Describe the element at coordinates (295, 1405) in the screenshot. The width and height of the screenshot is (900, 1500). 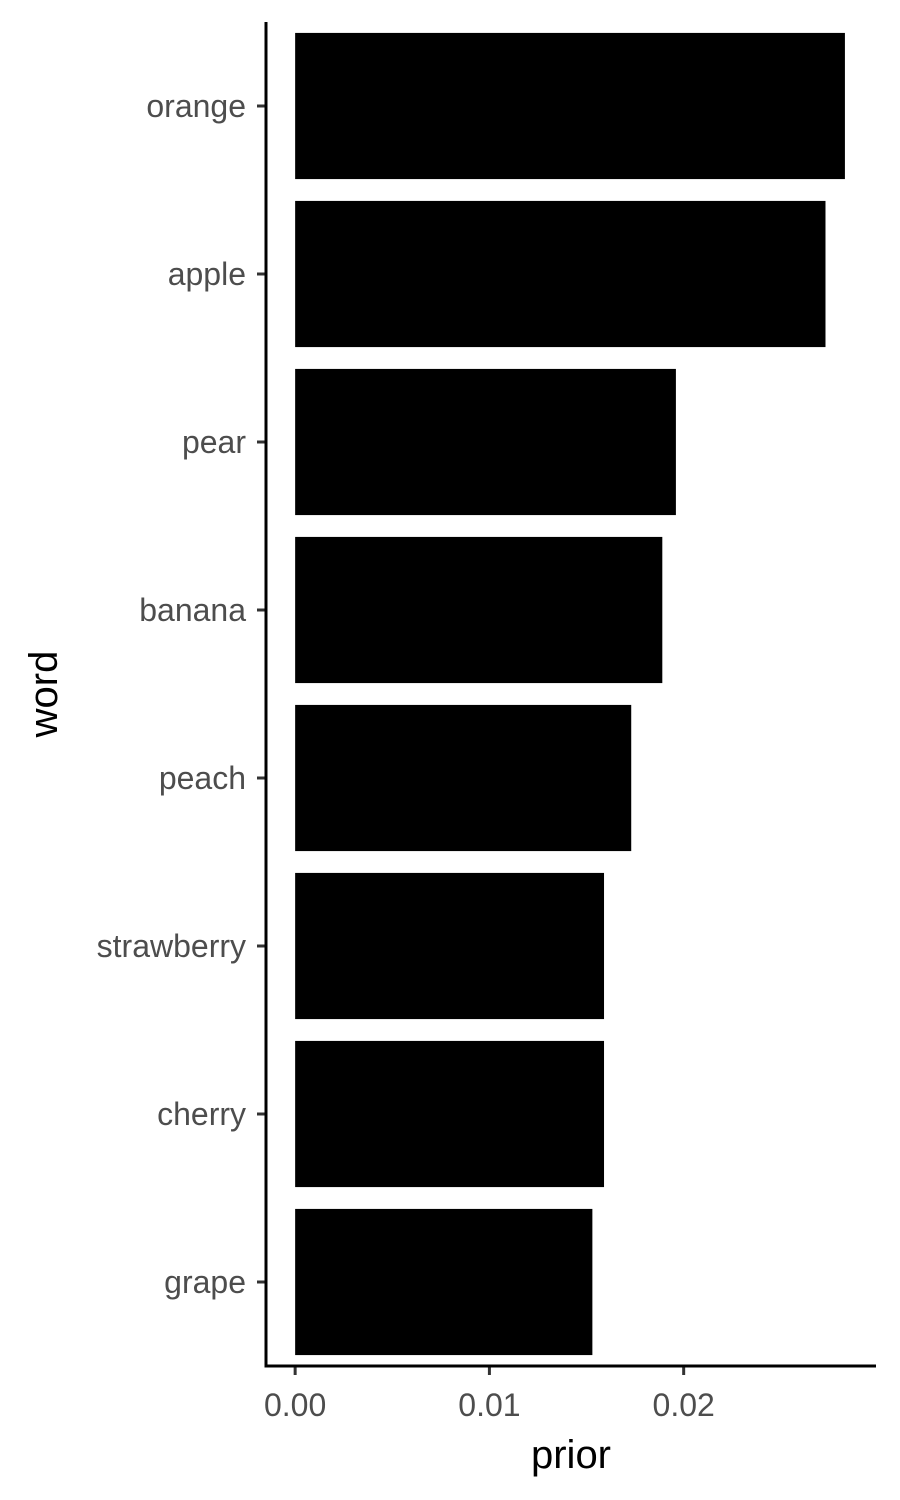
I see `x-tick-label: 0.00` at that location.